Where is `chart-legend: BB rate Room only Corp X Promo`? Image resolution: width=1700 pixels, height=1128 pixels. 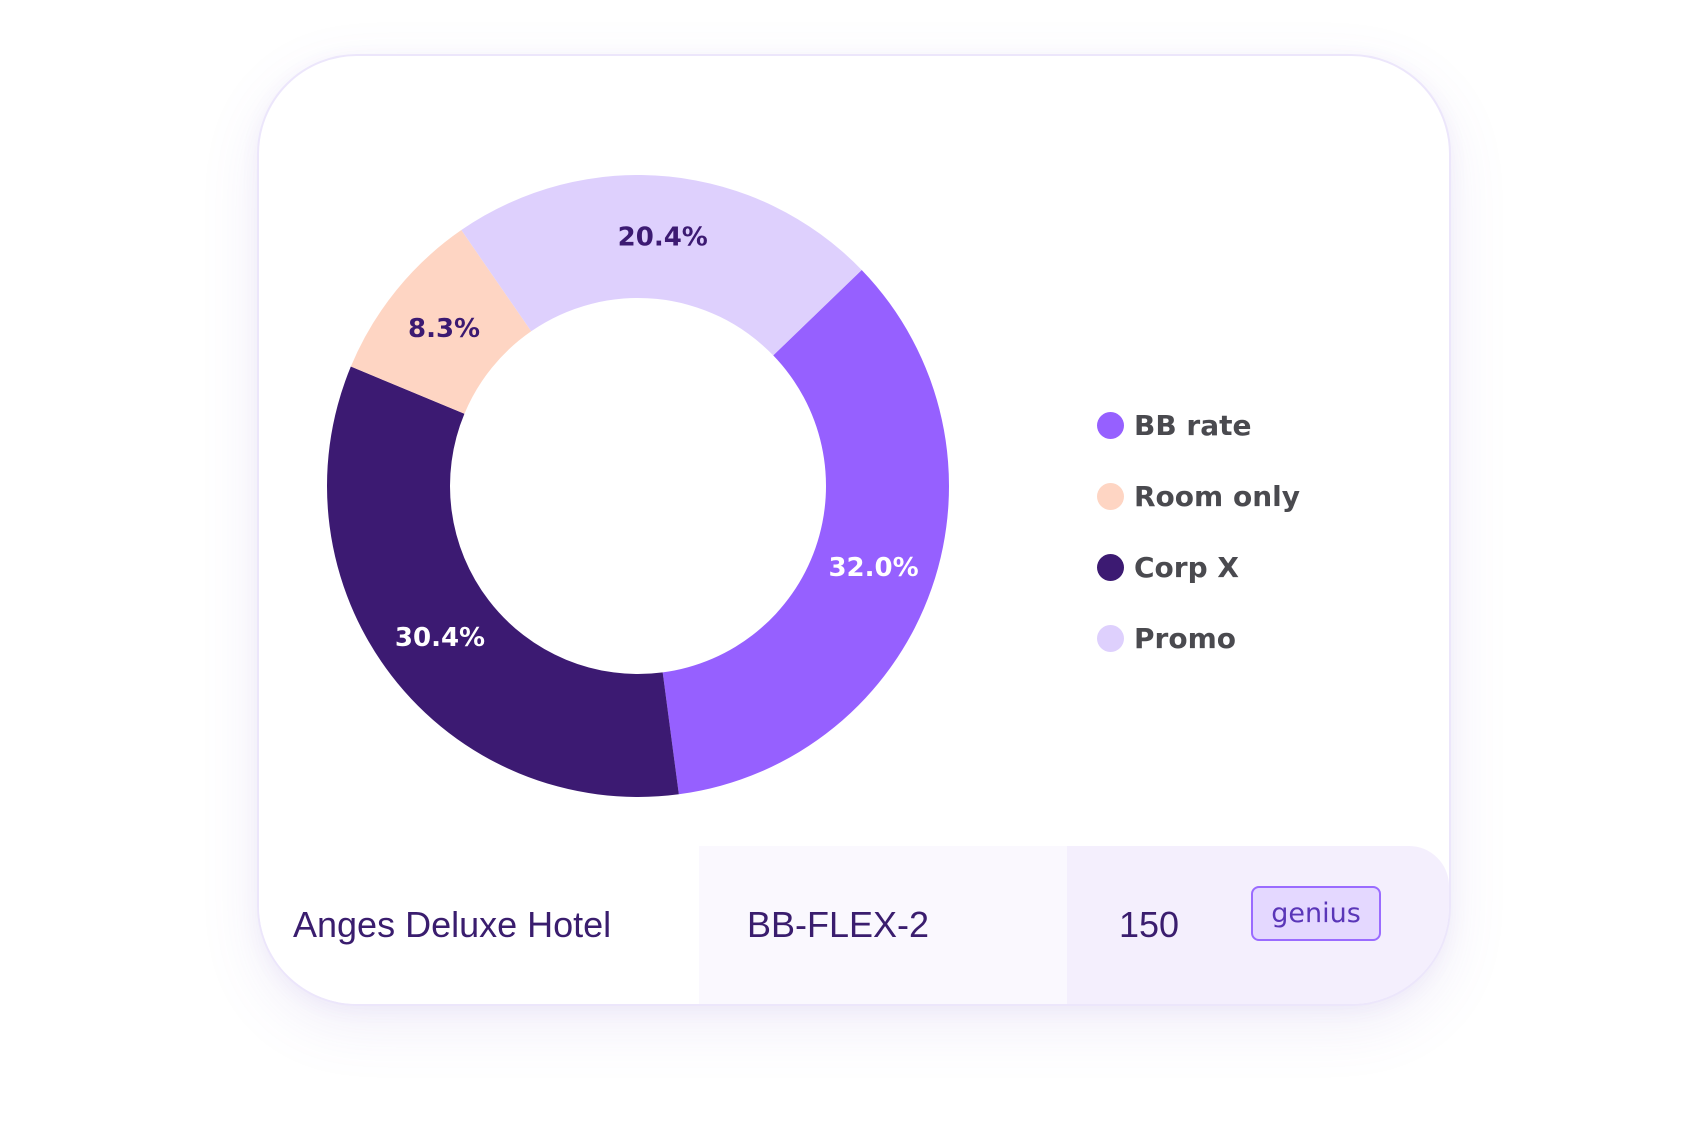 chart-legend: BB rate Room only Corp X Promo is located at coordinates (1198, 532).